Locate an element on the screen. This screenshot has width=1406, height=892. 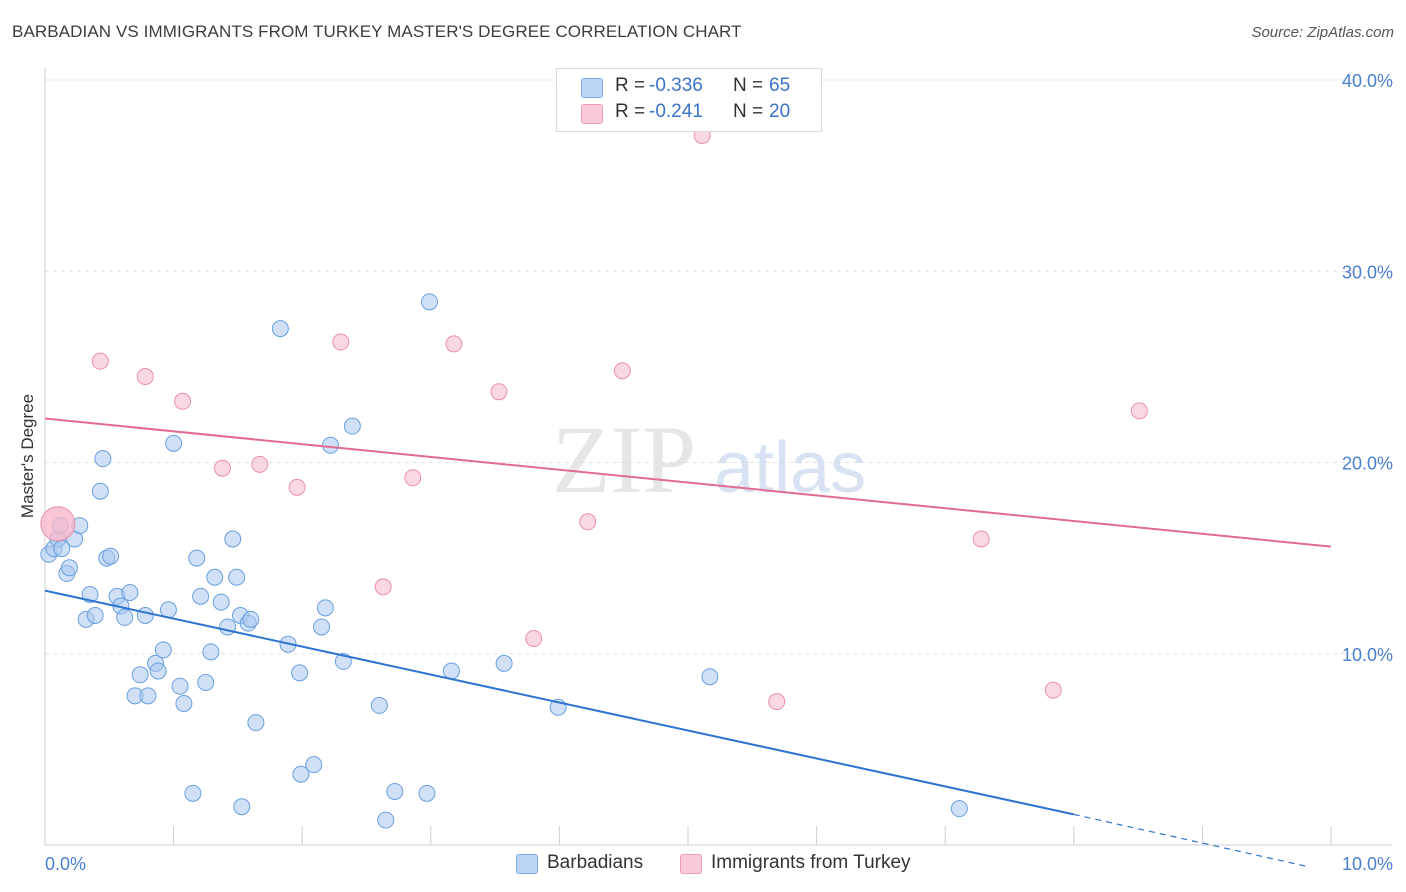
y-axis-label: Master's Degree is located at coordinates (27, 456).